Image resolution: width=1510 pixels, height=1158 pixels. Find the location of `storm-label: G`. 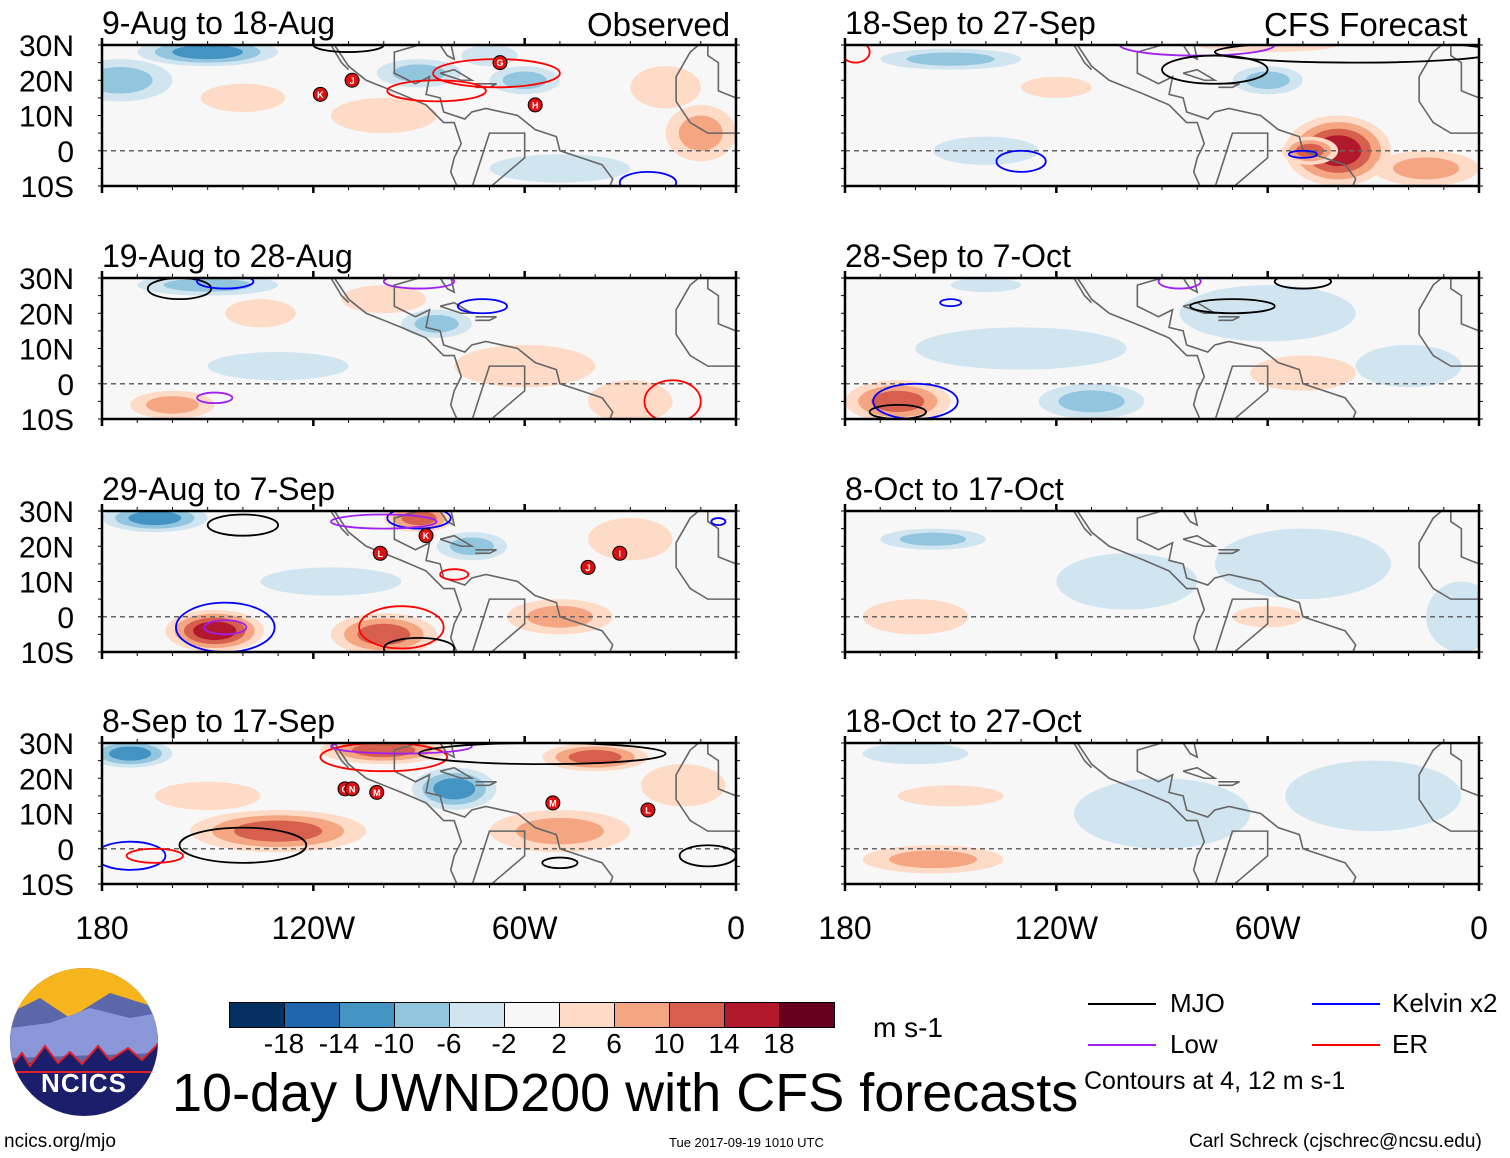

storm-label: G is located at coordinates (500, 63).